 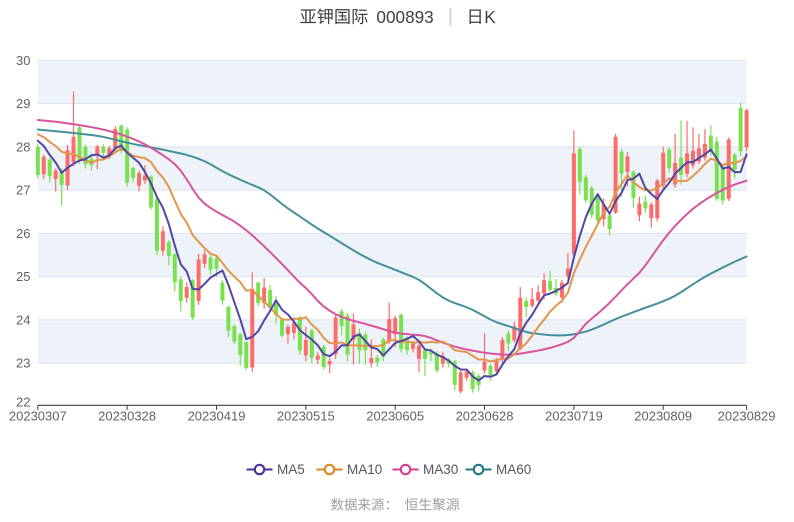 I want to click on svg-text: 20230719, so click(x=574, y=416).